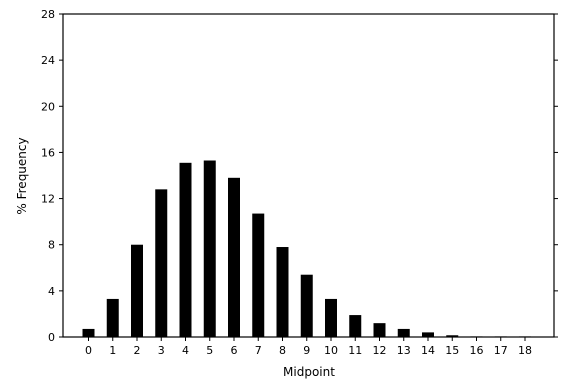 This screenshot has width=570, height=381. Describe the element at coordinates (355, 350) in the screenshot. I see `x-tick-label: 11` at that location.